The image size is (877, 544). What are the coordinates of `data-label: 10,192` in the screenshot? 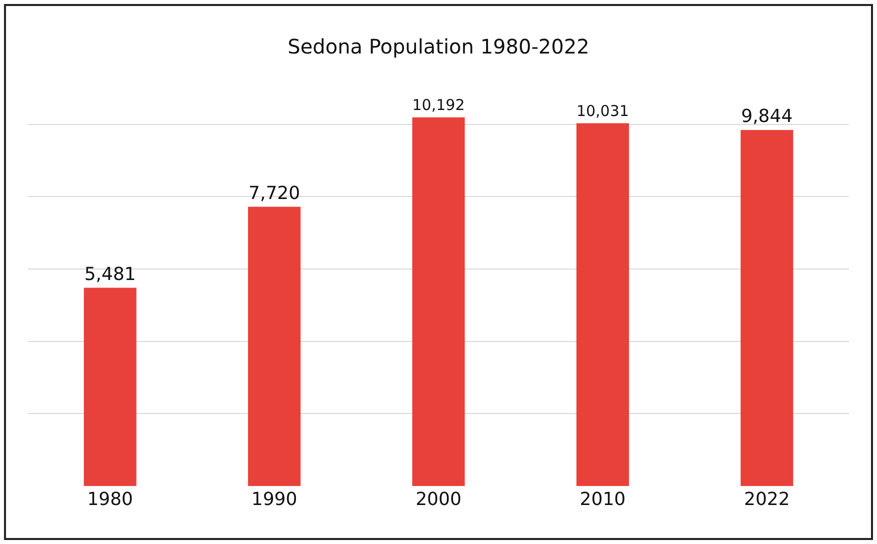 It's located at (438, 105).